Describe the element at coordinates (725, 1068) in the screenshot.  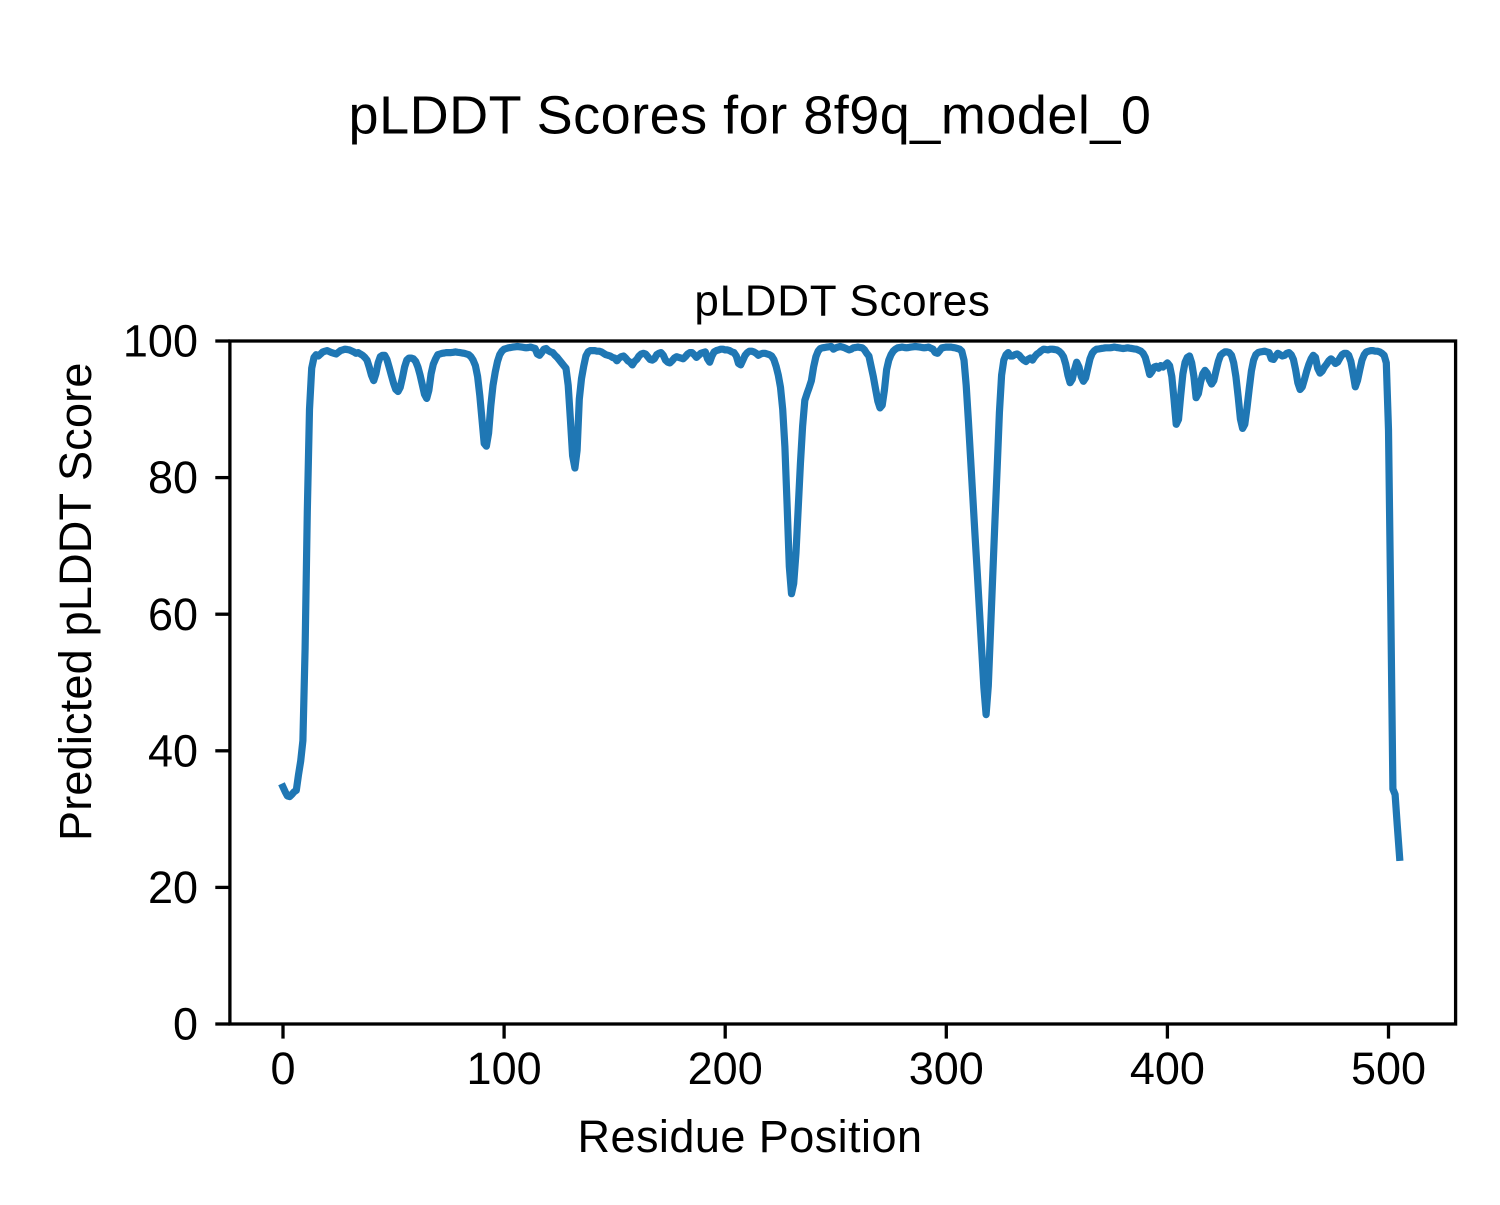
I see `svg-text: 200` at that location.